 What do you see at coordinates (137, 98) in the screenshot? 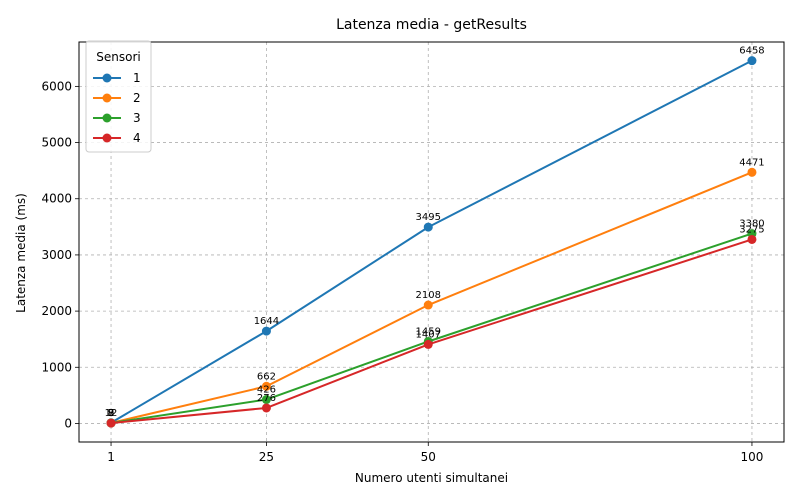
I see `legend-label: 2` at bounding box center [137, 98].